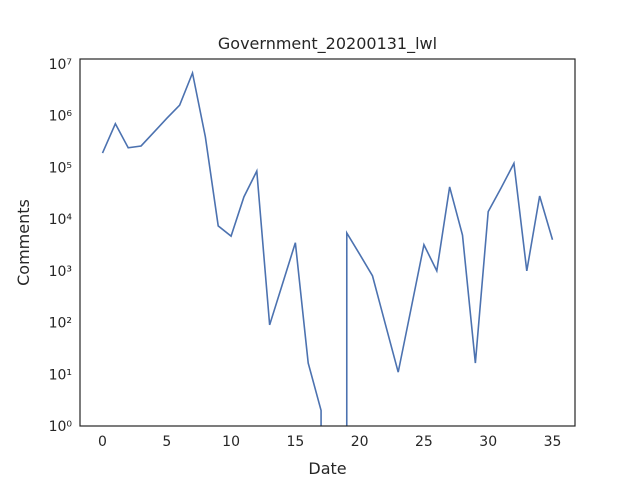  What do you see at coordinates (295, 442) in the screenshot?
I see `x-tick-label: 15` at bounding box center [295, 442].